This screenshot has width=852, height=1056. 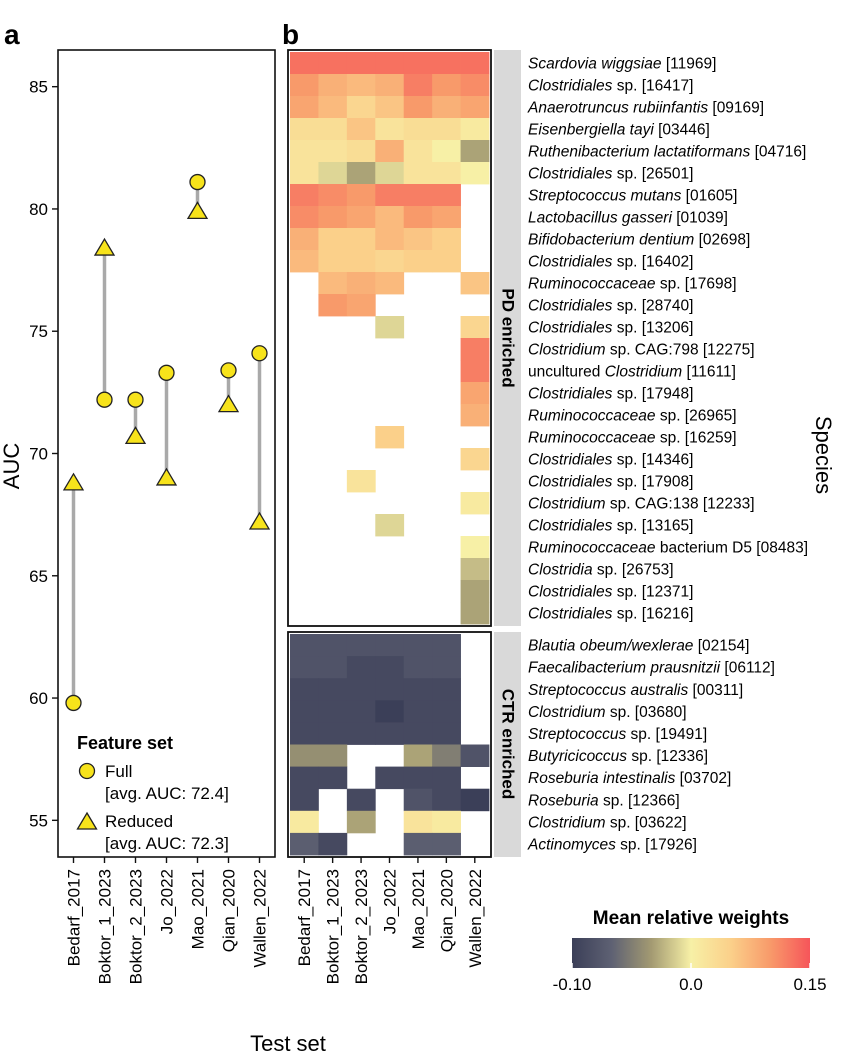 I want to click on species-label: Faecalibacterium prausnitzii [06112], so click(x=651, y=668).